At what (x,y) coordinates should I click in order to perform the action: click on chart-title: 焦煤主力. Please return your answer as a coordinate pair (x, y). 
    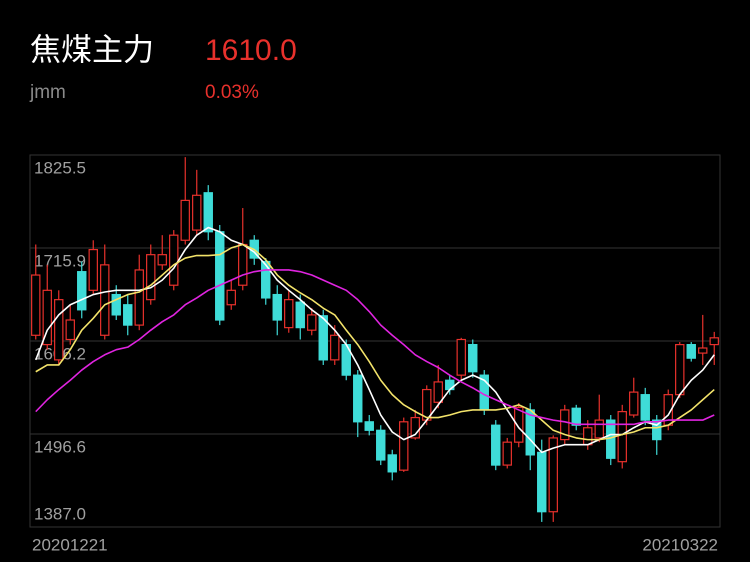
    Looking at the image, I should click on (92, 51).